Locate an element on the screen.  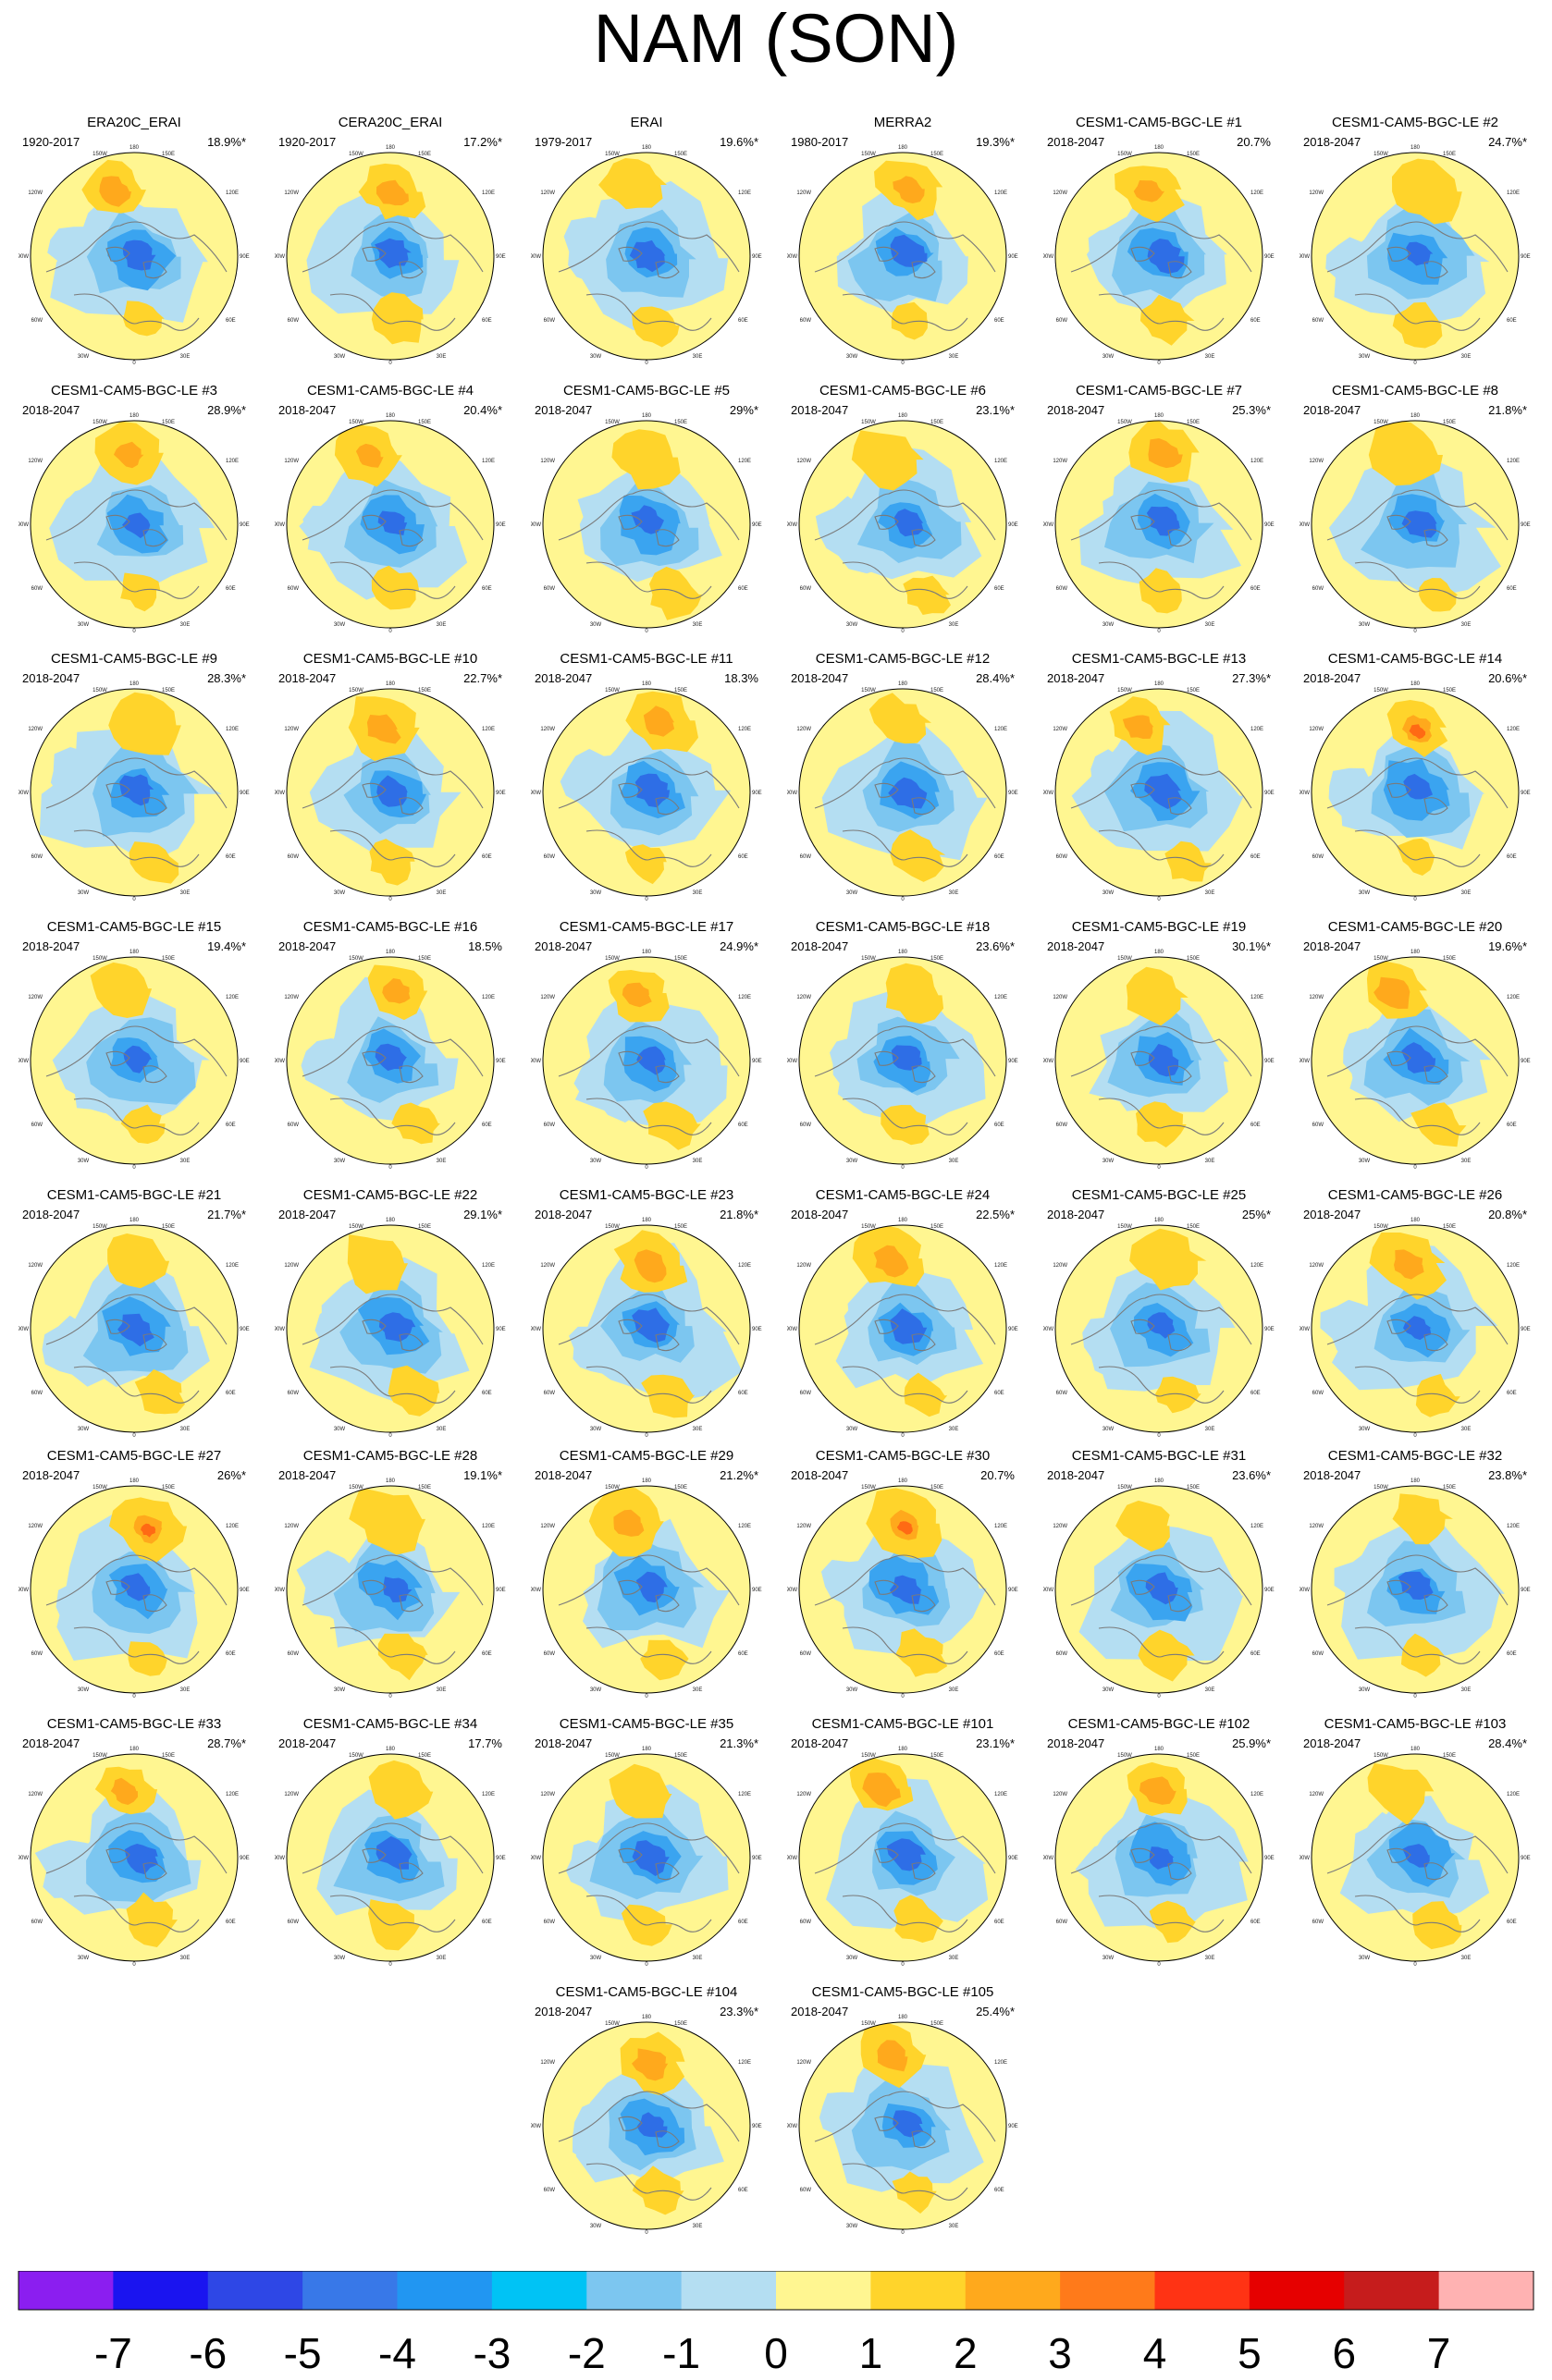
panel-period: 1920-2017 is located at coordinates (51, 142).